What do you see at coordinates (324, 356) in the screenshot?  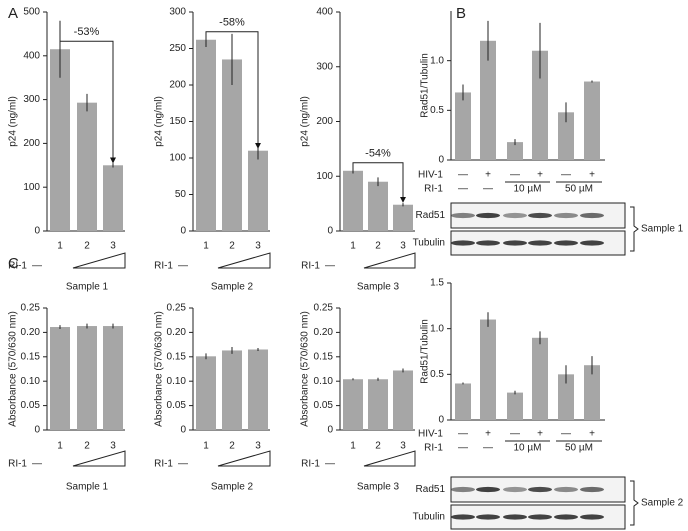 I see `y-tick-label: 0.15` at bounding box center [324, 356].